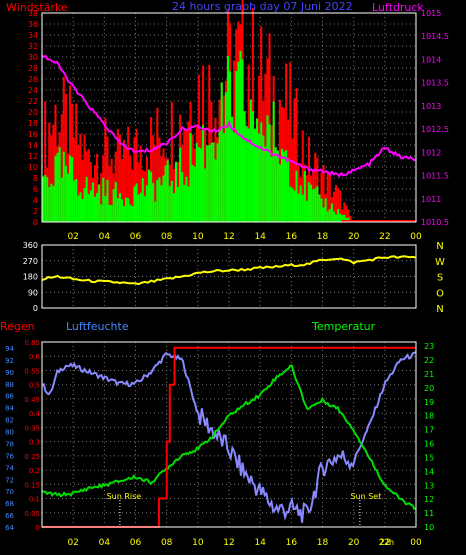 The height and width of the screenshot is (555, 466). Describe the element at coordinates (35, 308) in the screenshot. I see `direction-y-tick-label: 0` at that location.